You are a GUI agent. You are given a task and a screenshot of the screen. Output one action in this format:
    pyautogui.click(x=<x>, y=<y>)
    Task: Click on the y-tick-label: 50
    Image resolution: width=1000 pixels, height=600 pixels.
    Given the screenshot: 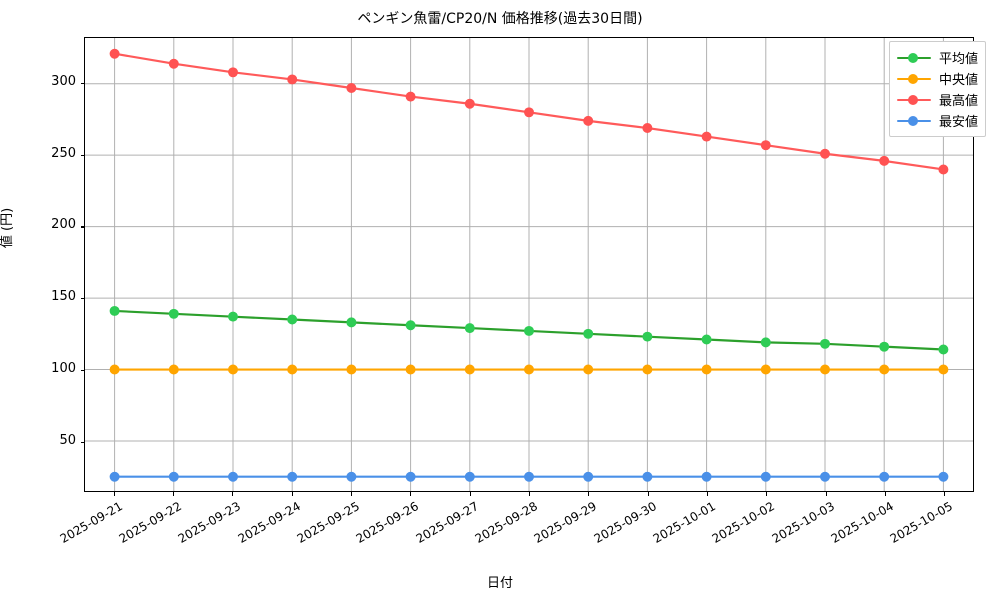 What is the action you would take?
    pyautogui.click(x=67, y=440)
    